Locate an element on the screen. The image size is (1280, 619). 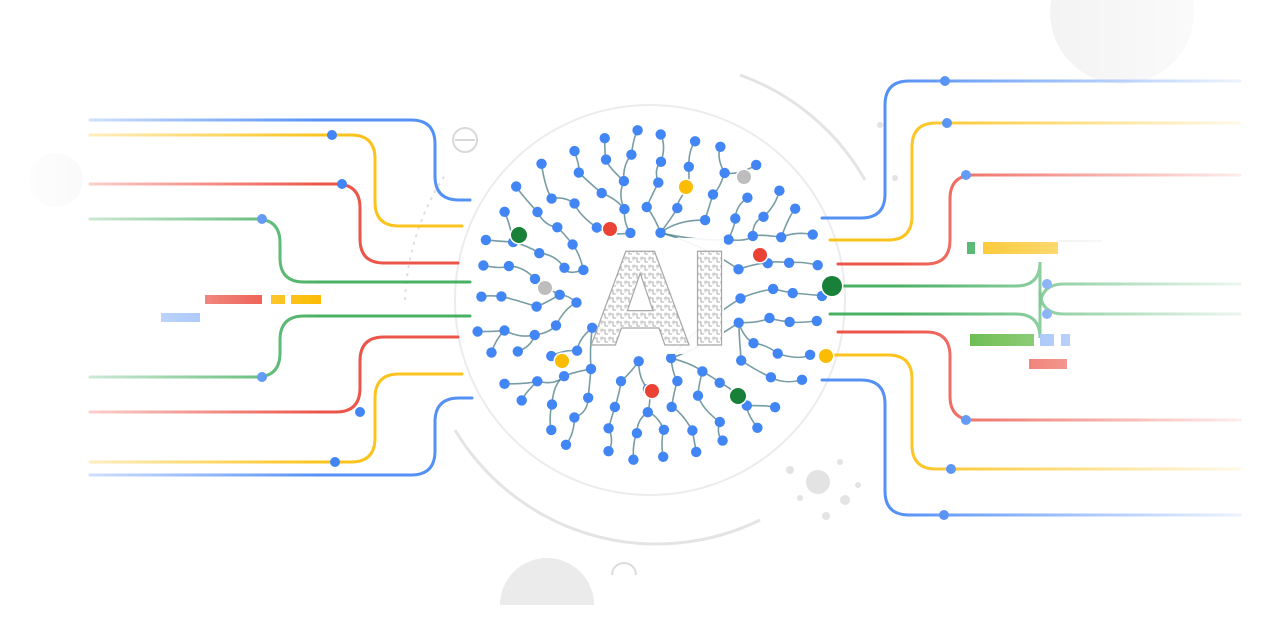
accent-node-red is located at coordinates (760, 255).